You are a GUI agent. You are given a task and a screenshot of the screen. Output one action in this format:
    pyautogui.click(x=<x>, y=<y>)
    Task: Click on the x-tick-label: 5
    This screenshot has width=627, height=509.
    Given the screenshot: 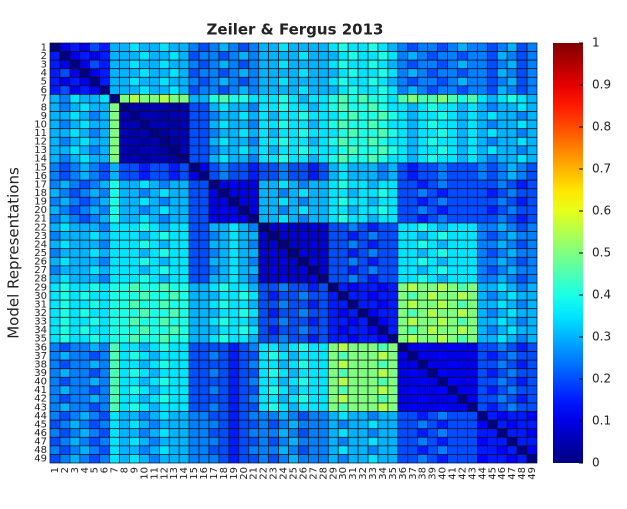 What is the action you would take?
    pyautogui.click(x=95, y=470)
    